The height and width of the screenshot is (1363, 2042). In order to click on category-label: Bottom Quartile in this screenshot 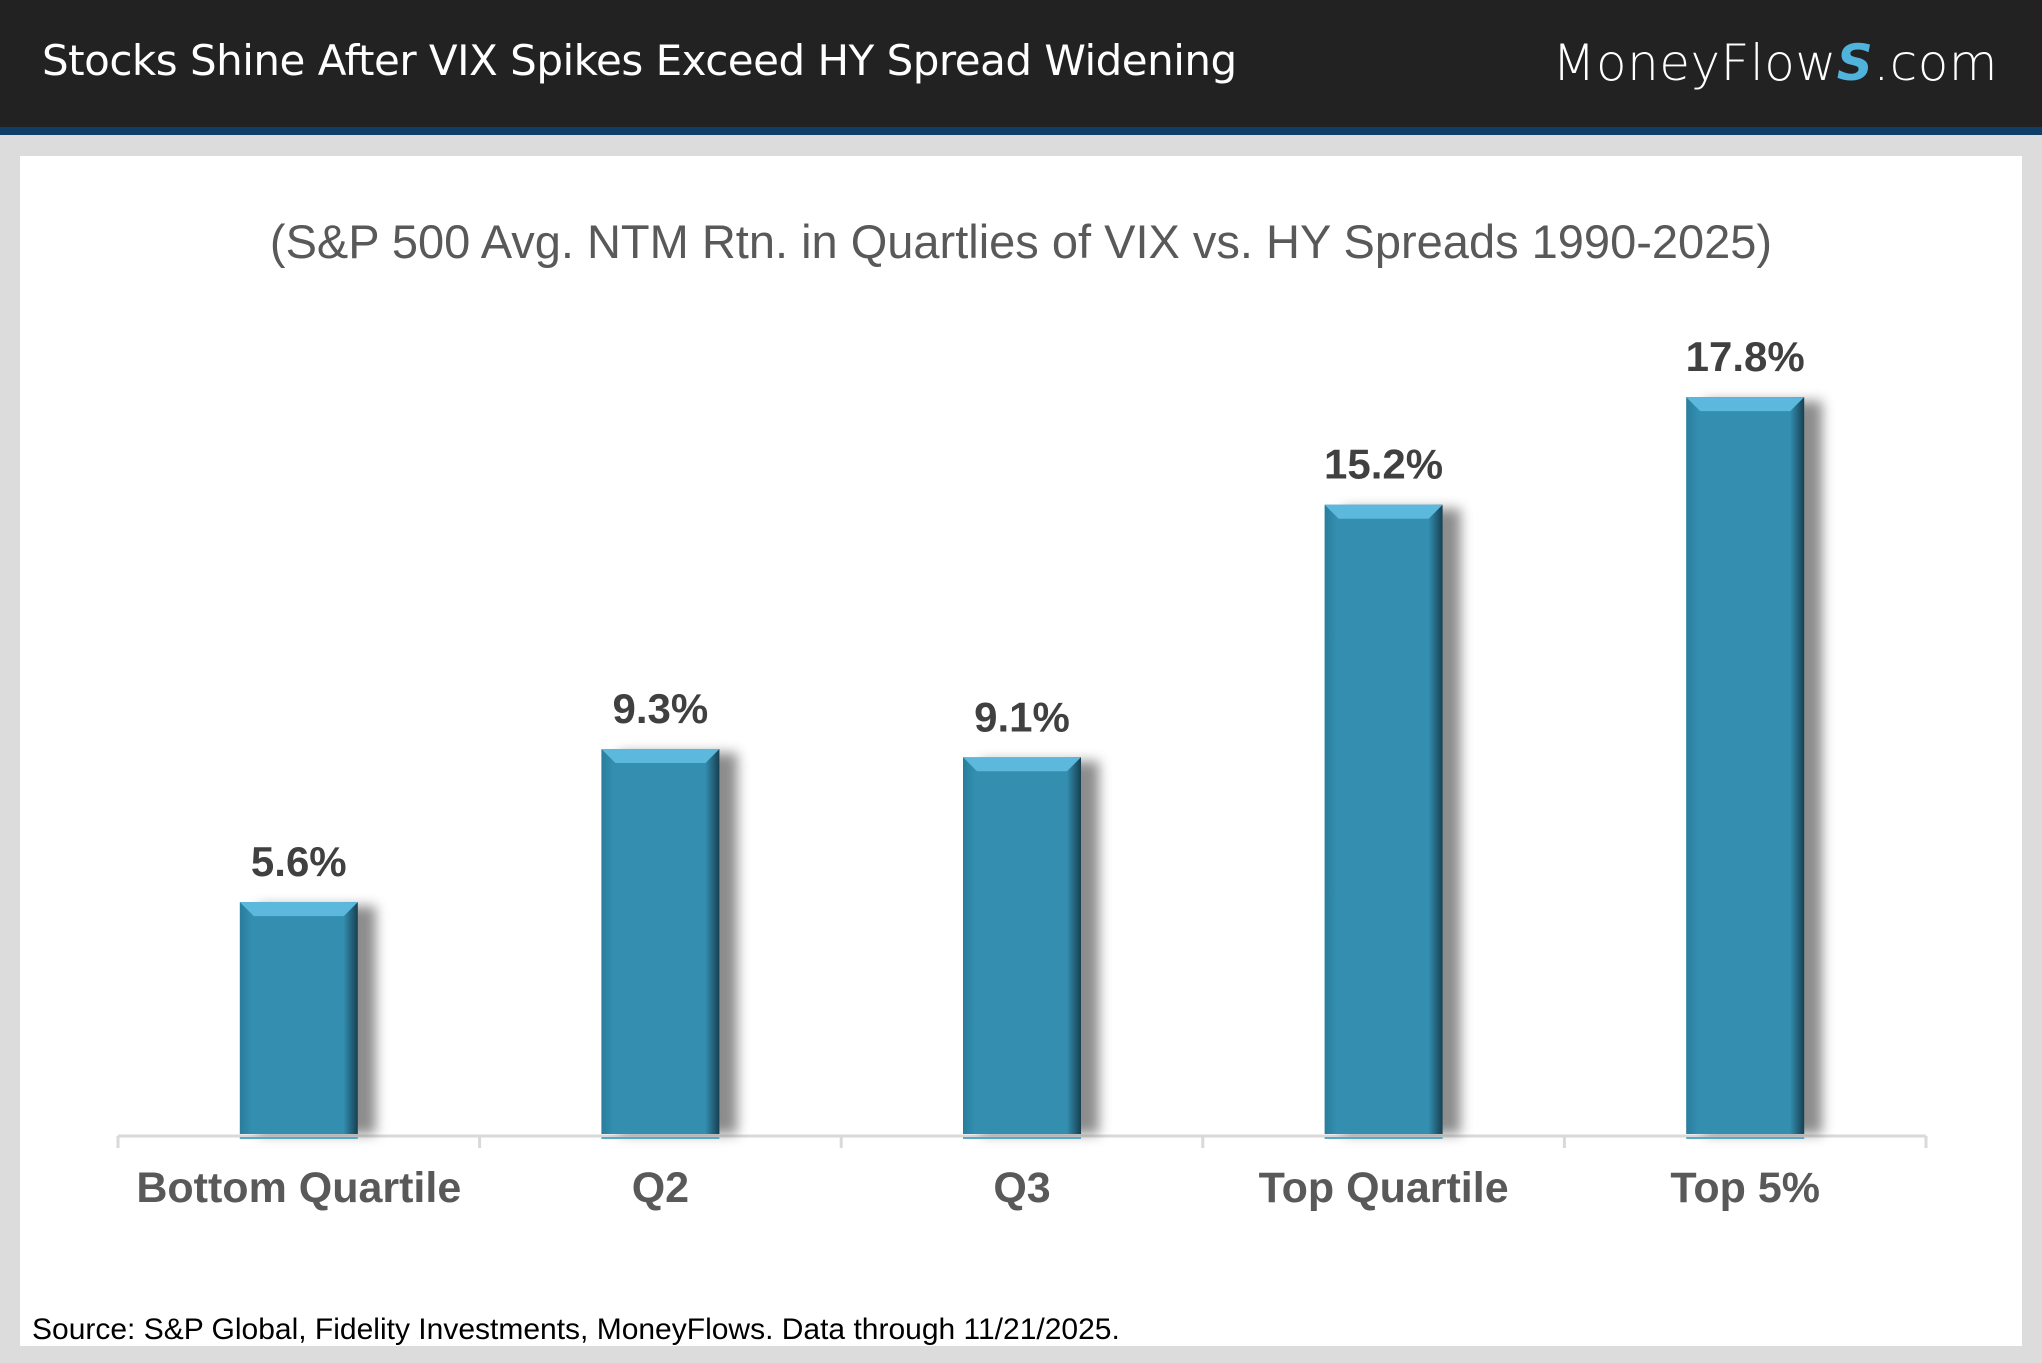, I will do `click(298, 1188)`.